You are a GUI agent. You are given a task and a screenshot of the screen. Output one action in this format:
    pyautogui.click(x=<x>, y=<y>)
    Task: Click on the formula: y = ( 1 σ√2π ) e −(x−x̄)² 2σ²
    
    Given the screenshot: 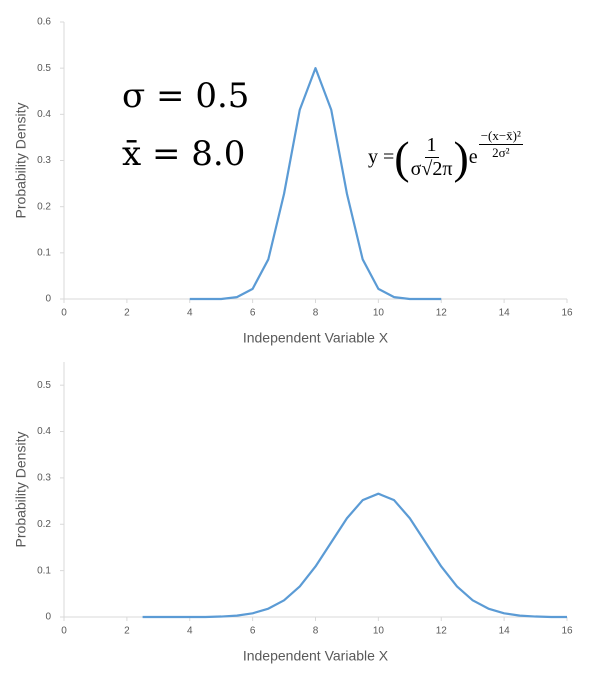 What is the action you would take?
    pyautogui.click(x=446, y=155)
    